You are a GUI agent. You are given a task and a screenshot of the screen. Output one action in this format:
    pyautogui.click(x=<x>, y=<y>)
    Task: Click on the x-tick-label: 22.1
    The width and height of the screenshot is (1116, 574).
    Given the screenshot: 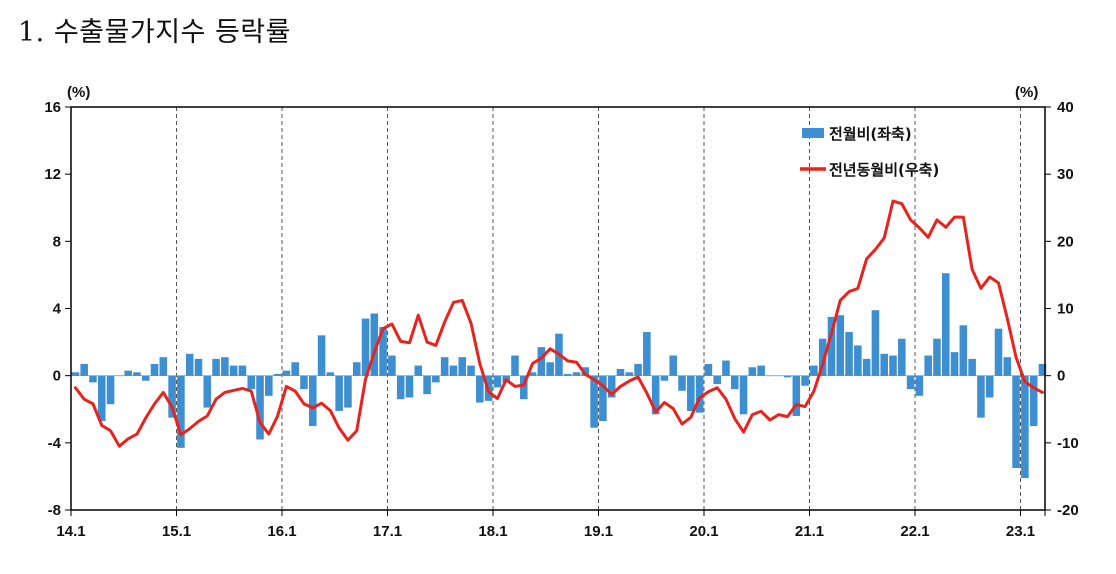 What is the action you would take?
    pyautogui.click(x=914, y=531)
    